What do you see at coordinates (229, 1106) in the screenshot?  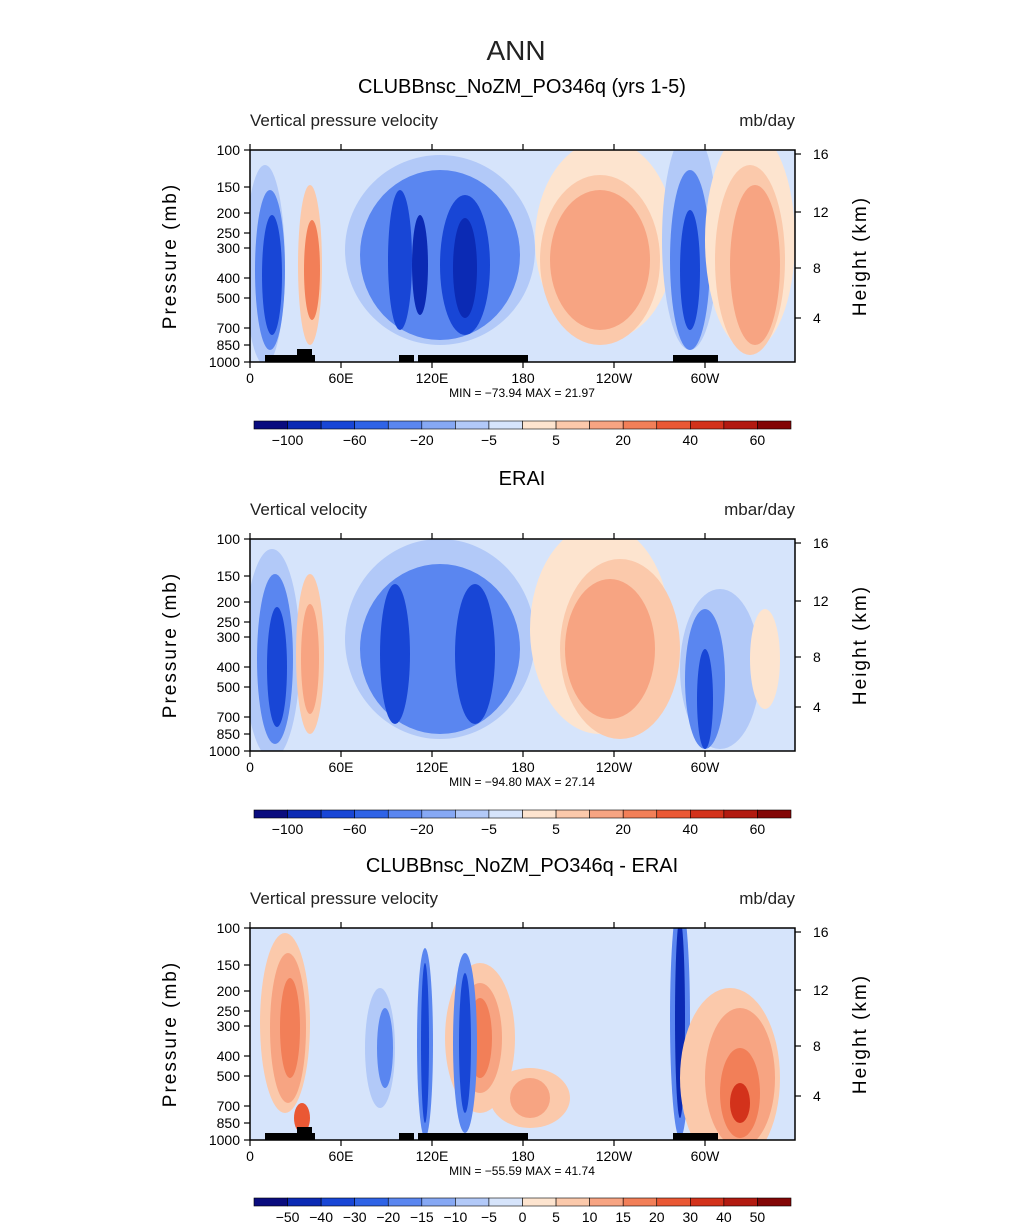 I see `y-tick-label: 700` at bounding box center [229, 1106].